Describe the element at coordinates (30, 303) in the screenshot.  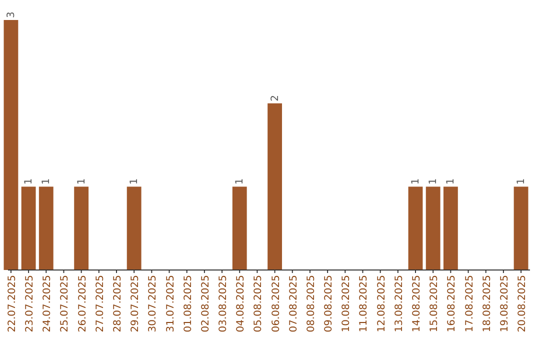
I see `x-tick-label: 23.07.2025` at that location.